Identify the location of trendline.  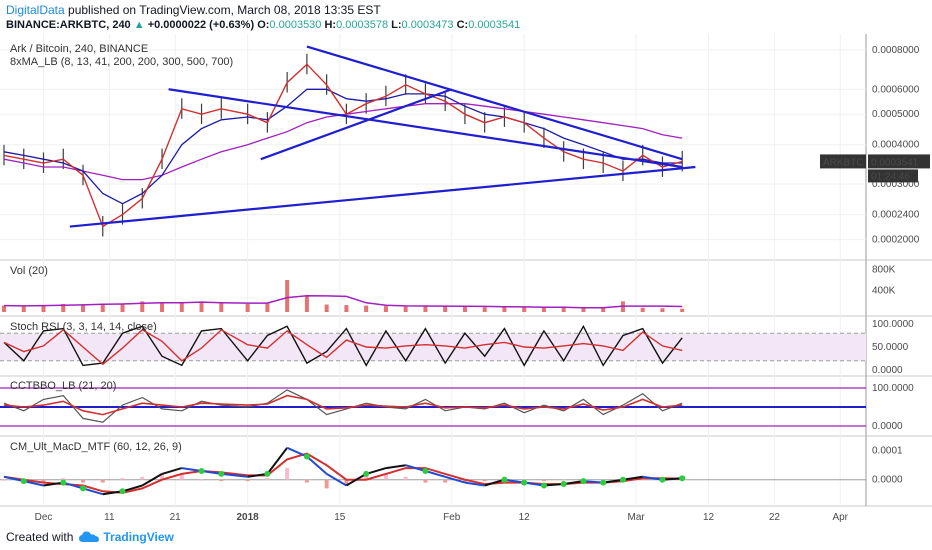
(382, 196).